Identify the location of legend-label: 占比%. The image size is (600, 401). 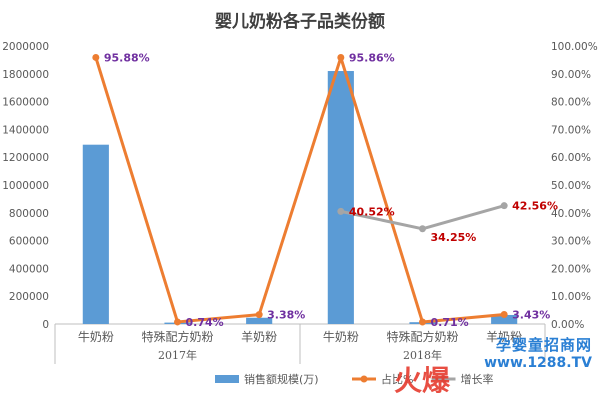
(397, 379).